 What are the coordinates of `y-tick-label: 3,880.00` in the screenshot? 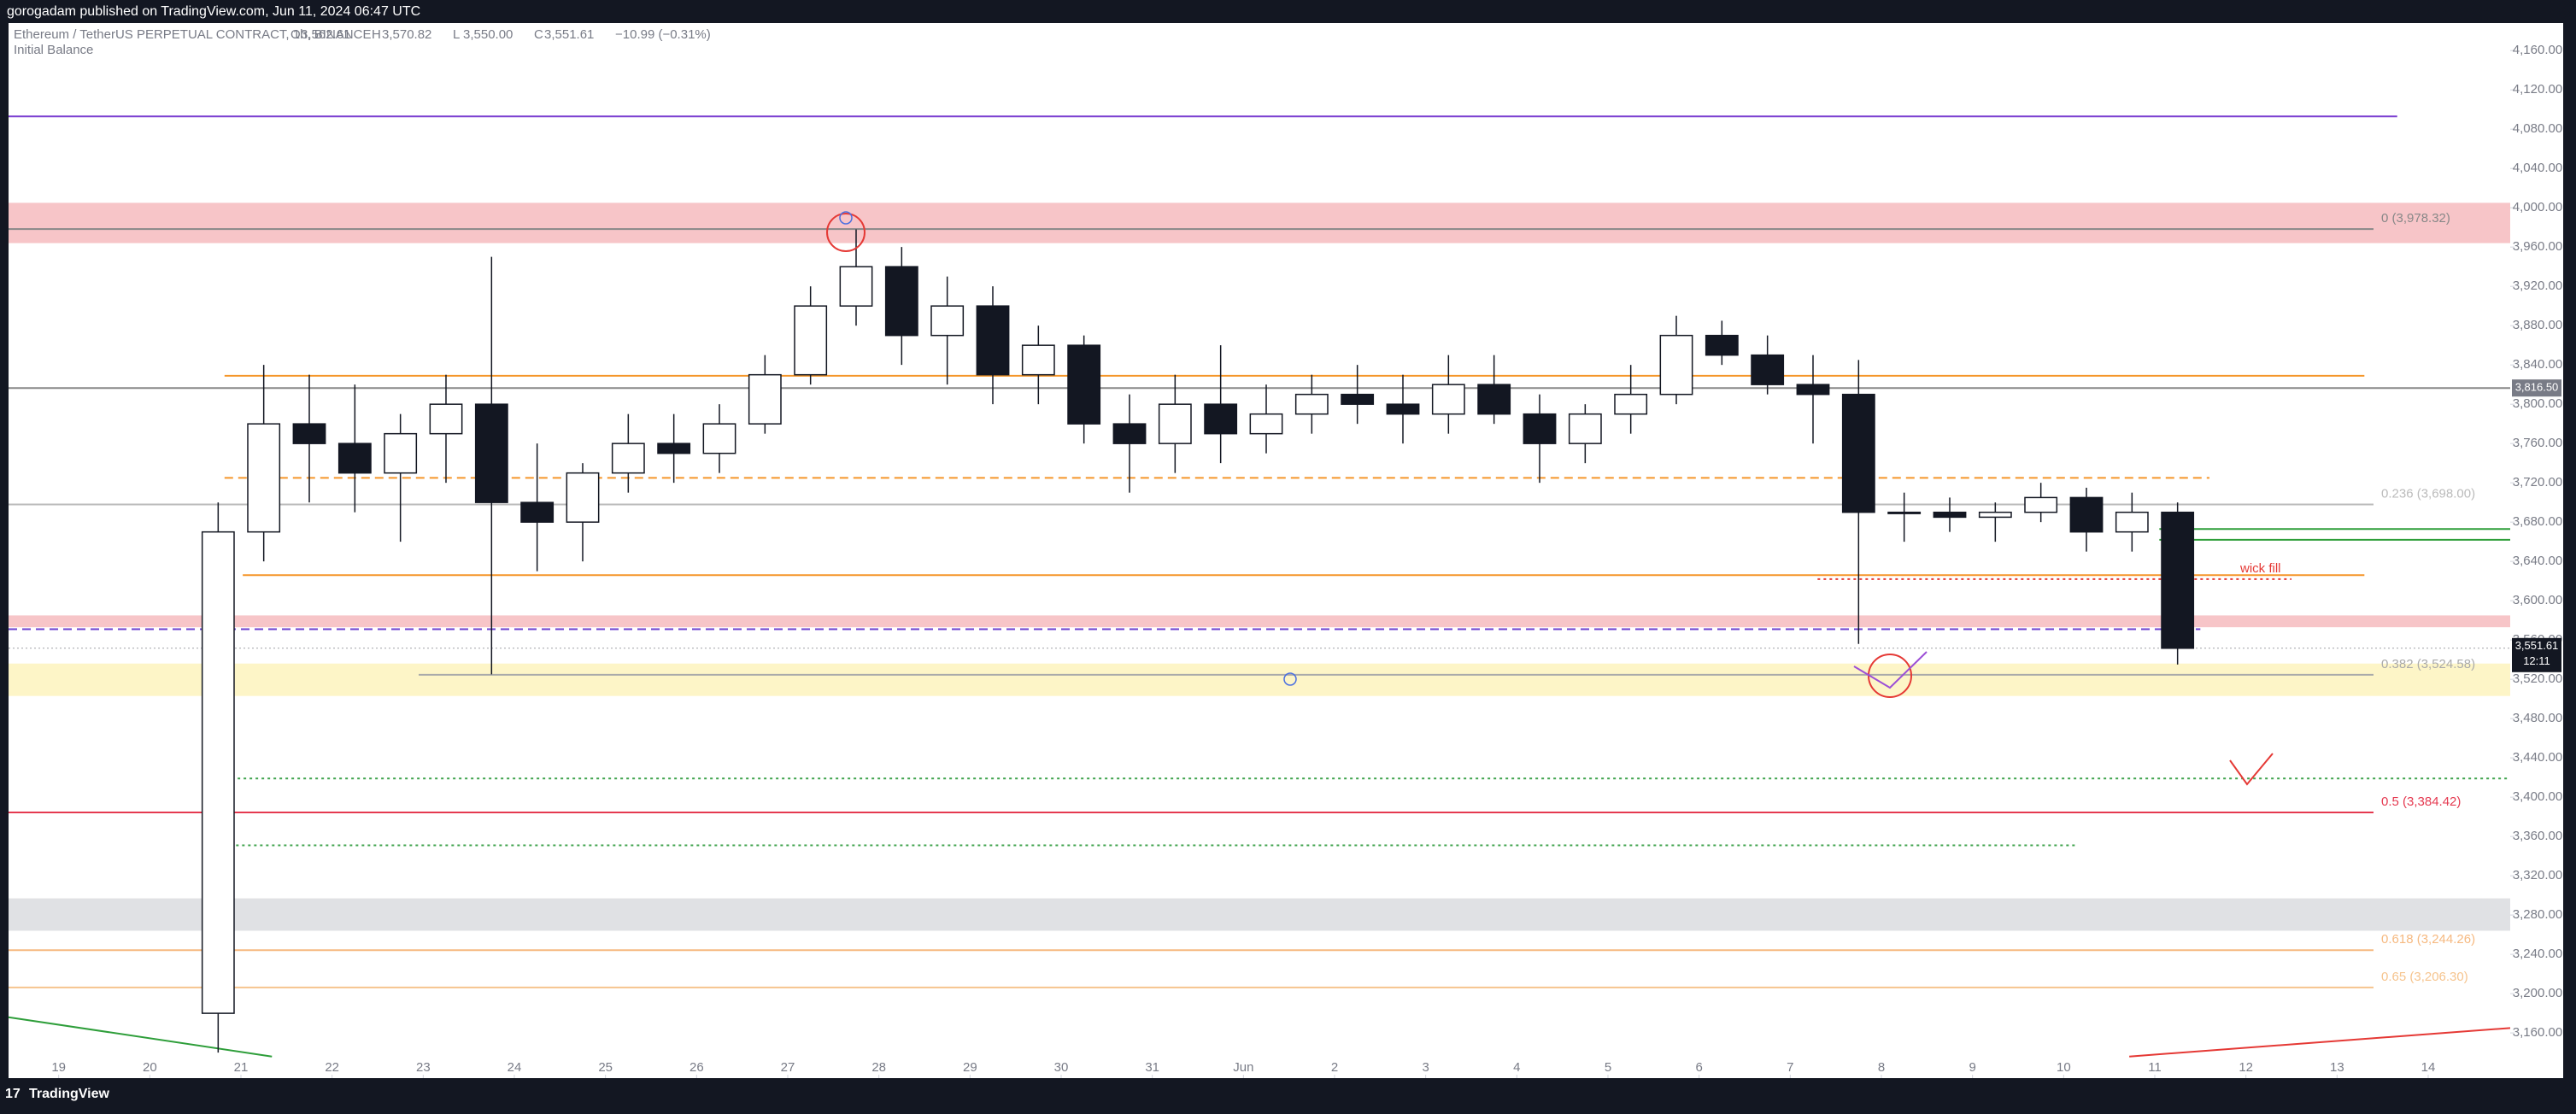 It's located at (2537, 325).